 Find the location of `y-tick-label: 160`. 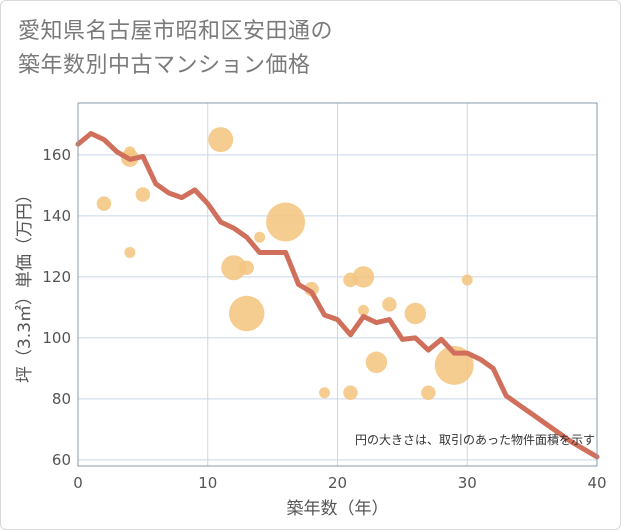

y-tick-label: 160 is located at coordinates (56, 155).